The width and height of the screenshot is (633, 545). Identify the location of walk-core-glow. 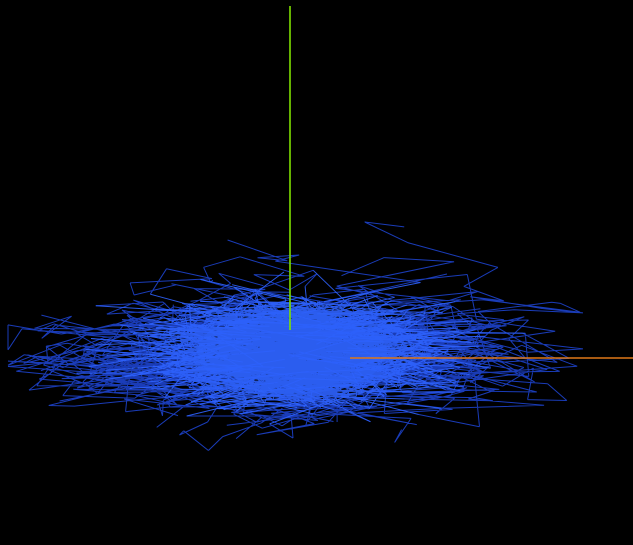
(292, 352).